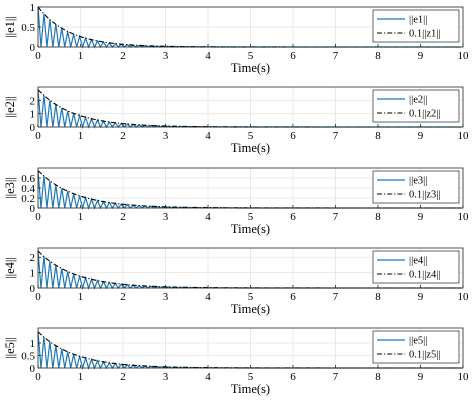 The height and width of the screenshot is (406, 474). I want to click on legend: ||e4|| 0.1||z4||, so click(416, 267).